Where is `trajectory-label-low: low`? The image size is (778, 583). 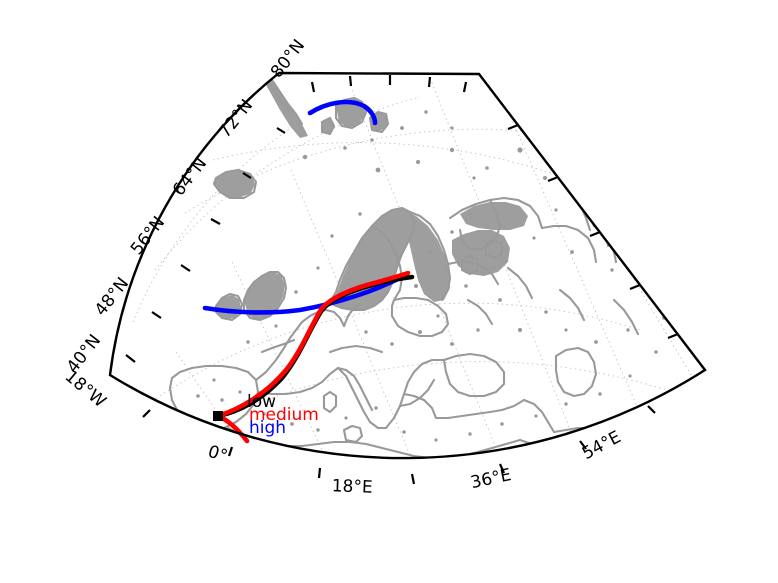 trajectory-label-low: low is located at coordinates (261, 402).